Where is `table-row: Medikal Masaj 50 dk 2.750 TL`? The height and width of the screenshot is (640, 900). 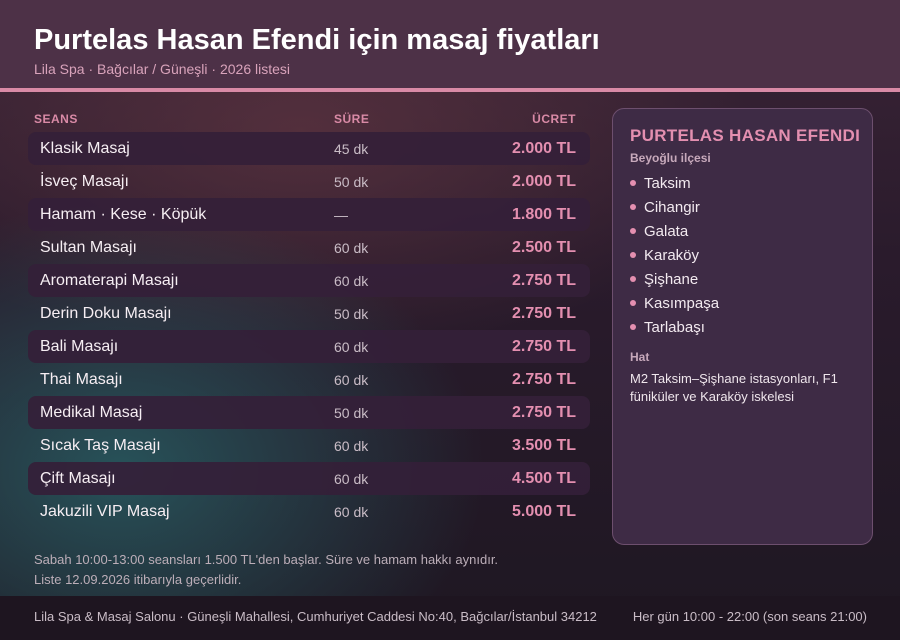 table-row: Medikal Masaj 50 dk 2.750 TL is located at coordinates (309, 412).